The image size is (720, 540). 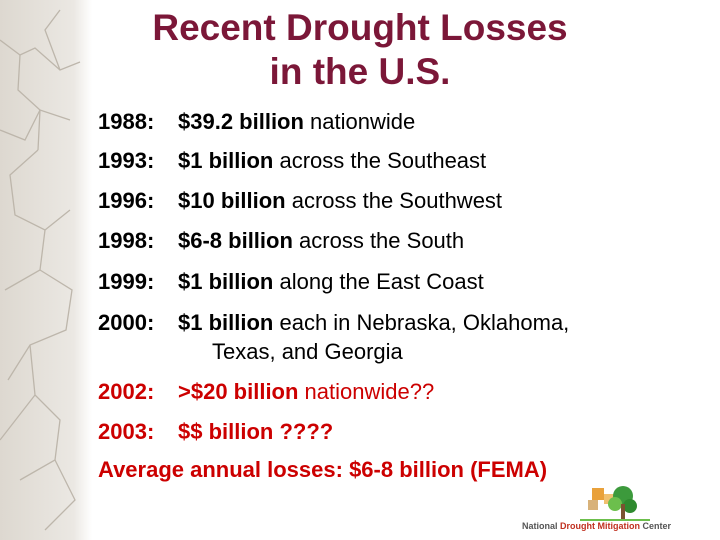 I want to click on description-continuation: Texas, and Georgia, so click(x=307, y=351).